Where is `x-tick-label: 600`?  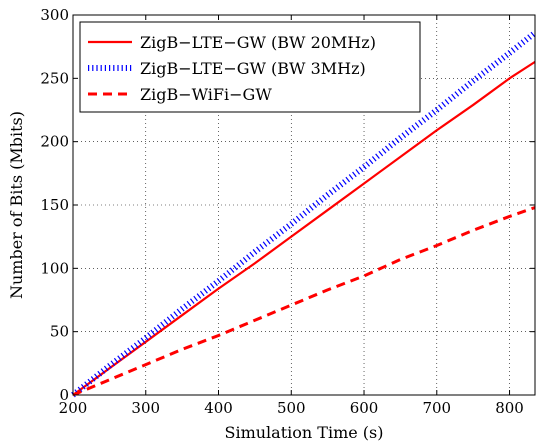 x-tick-label: 600 is located at coordinates (364, 408).